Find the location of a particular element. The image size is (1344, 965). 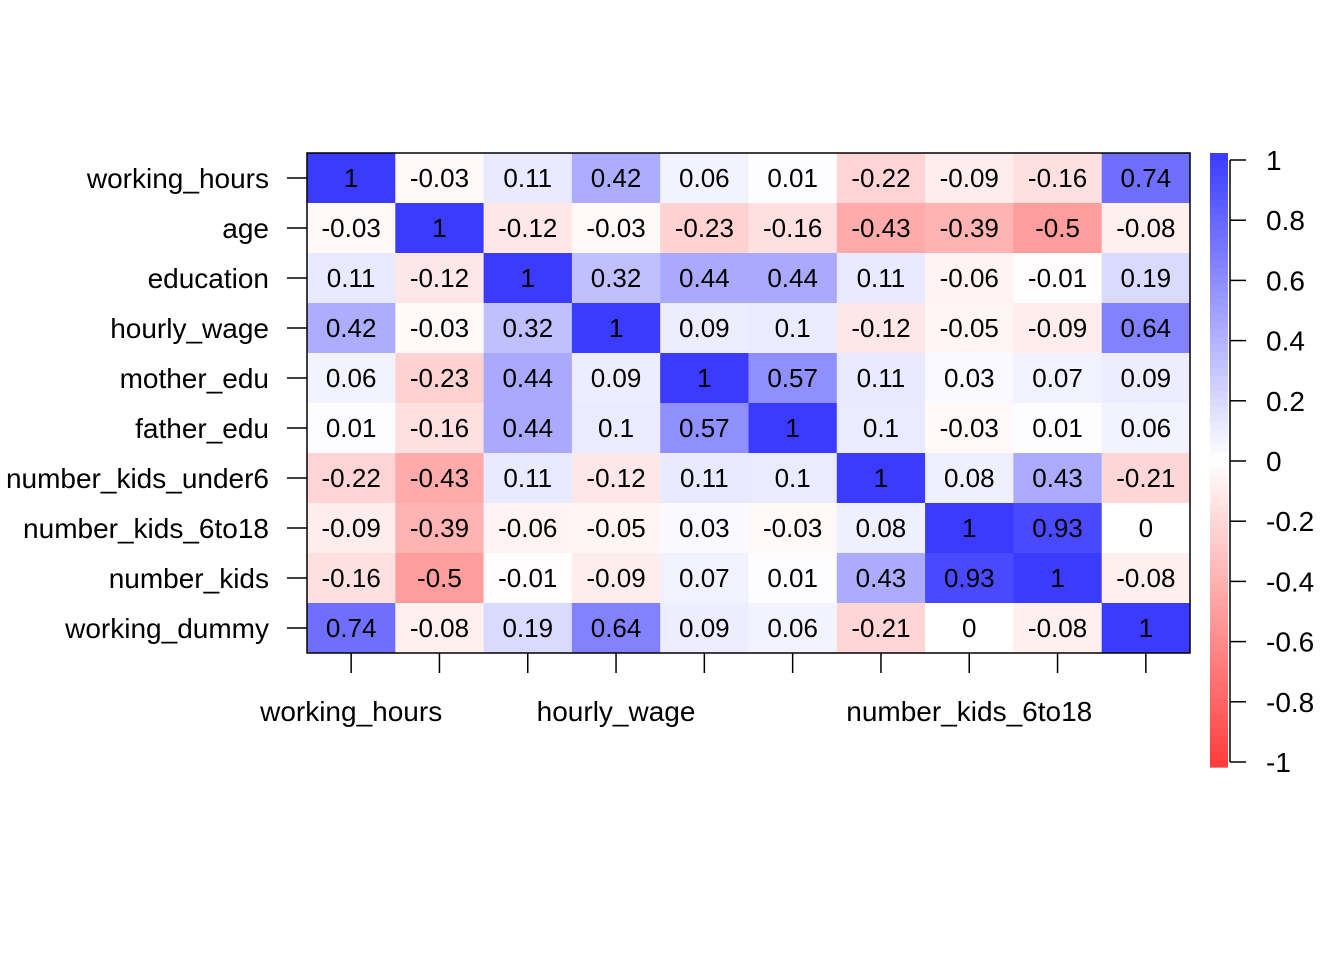

cell-value-label: -0.39 is located at coordinates (969, 228).